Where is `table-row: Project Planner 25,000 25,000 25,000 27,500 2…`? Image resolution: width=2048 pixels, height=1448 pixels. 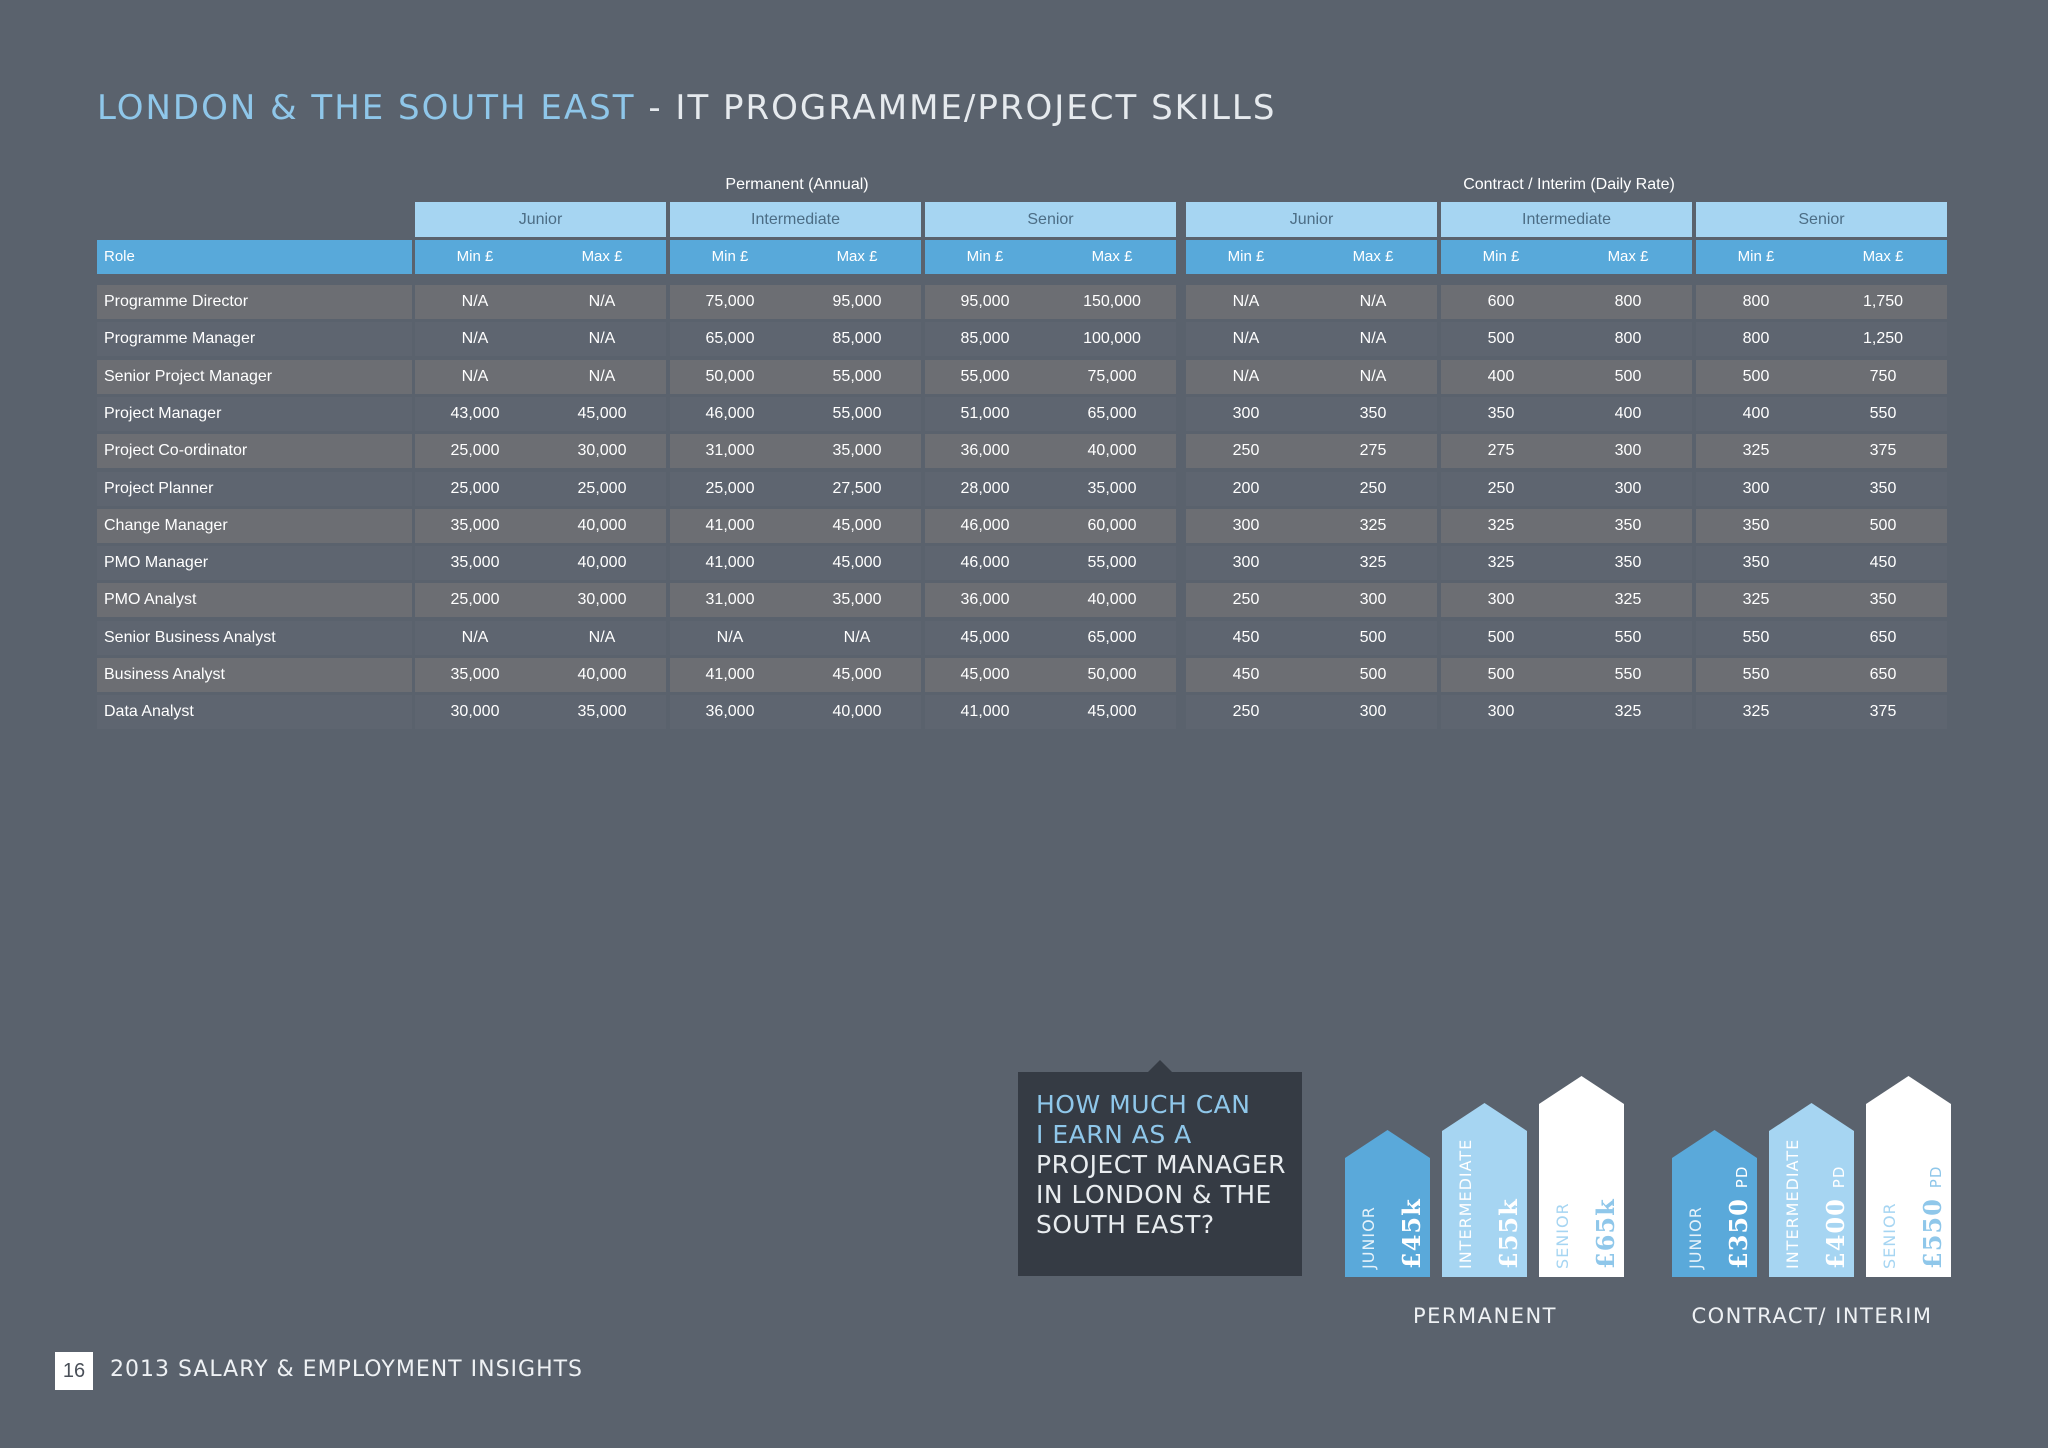 table-row: Project Planner 25,000 25,000 25,000 27,500 2… is located at coordinates (1024, 488).